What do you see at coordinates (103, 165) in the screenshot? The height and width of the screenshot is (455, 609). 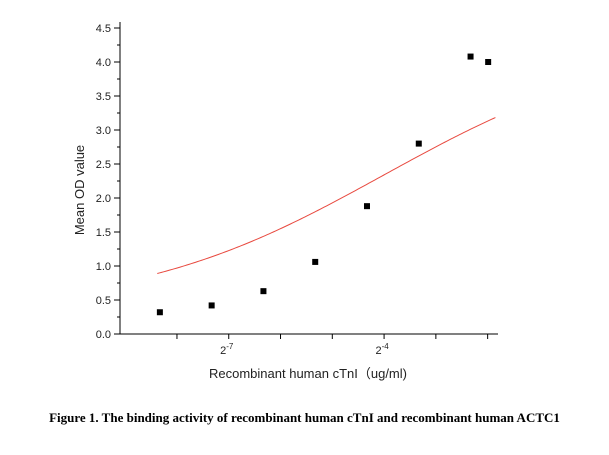 I see `y-tick-label: 2.5` at bounding box center [103, 165].